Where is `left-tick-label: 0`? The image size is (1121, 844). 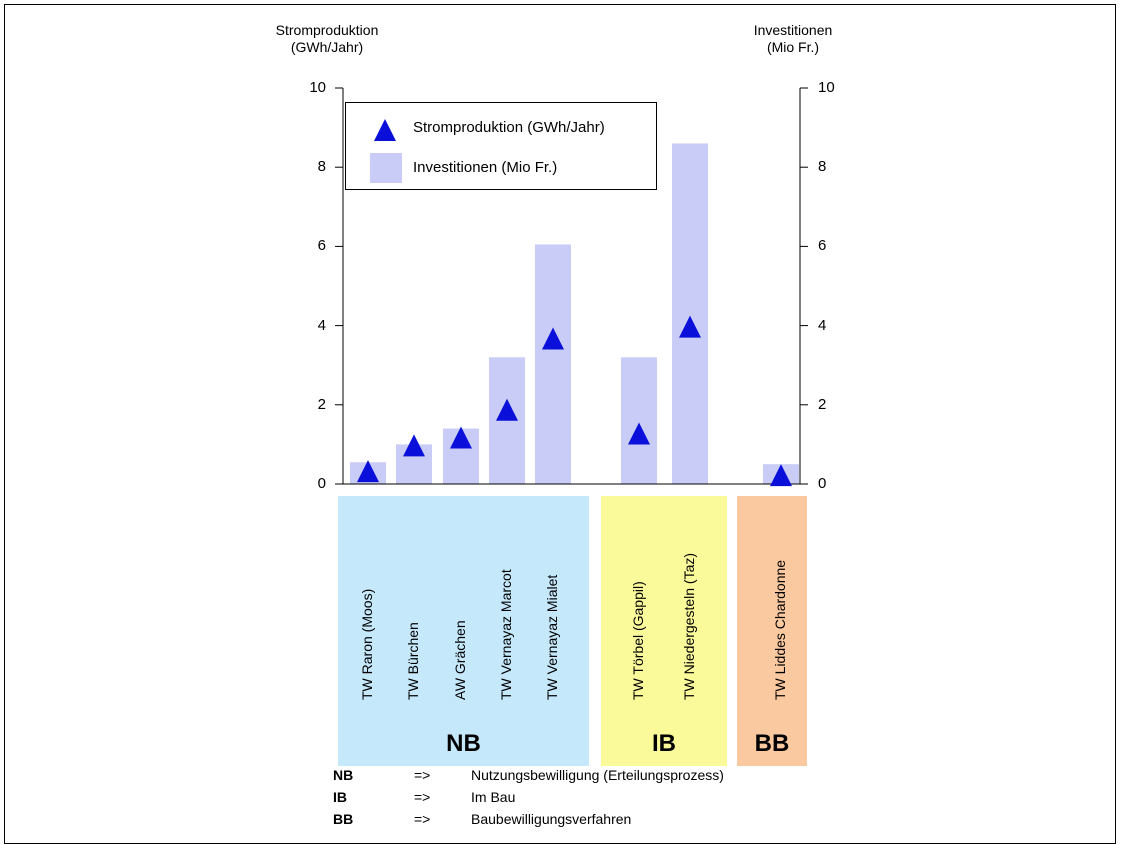
left-tick-label: 0 is located at coordinates (321, 483).